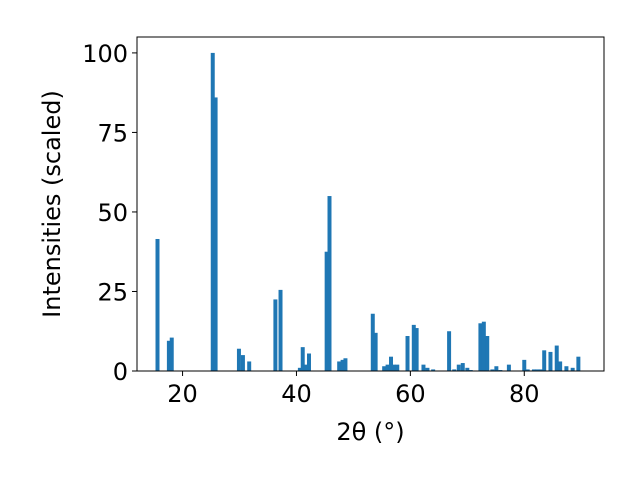  Describe the element at coordinates (524, 394) in the screenshot. I see `x-tick-label: 80` at that location.